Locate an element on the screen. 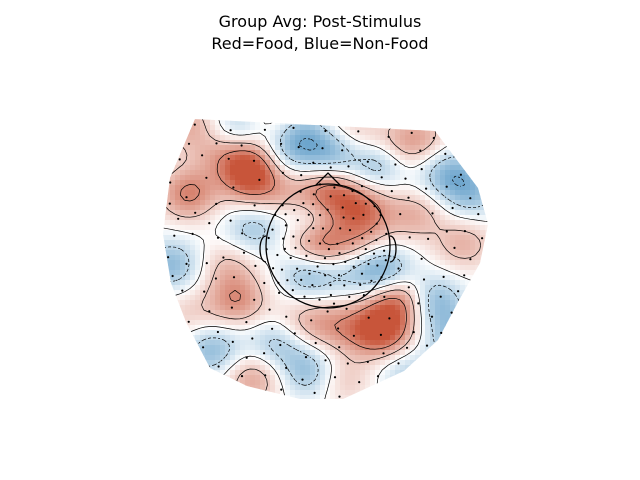 The height and width of the screenshot is (480, 640). contour-line is located at coordinates (382, 162).